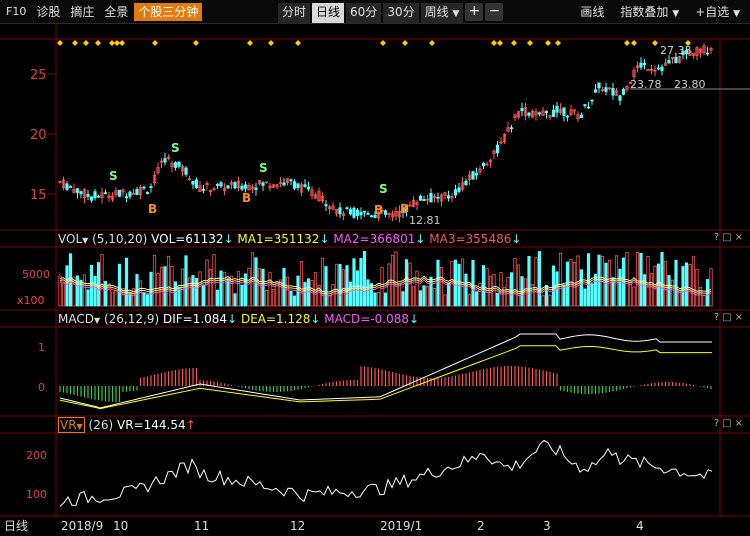 This screenshot has height=536, width=750. What do you see at coordinates (294, 13) in the screenshot?
I see `period-intraday: 分时` at bounding box center [294, 13].